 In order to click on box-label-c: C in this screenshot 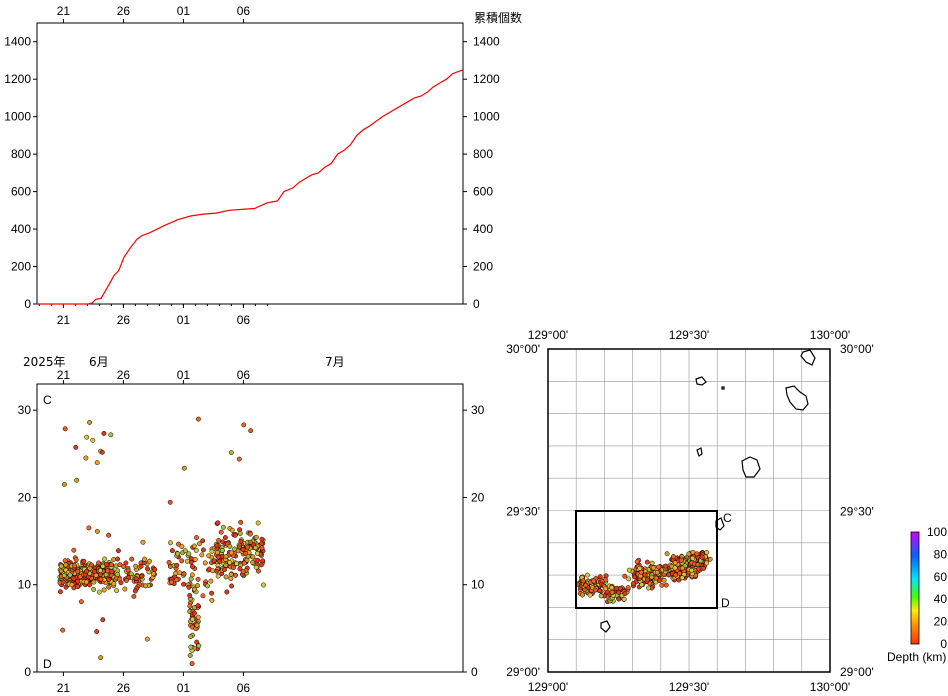, I will do `click(727, 518)`.